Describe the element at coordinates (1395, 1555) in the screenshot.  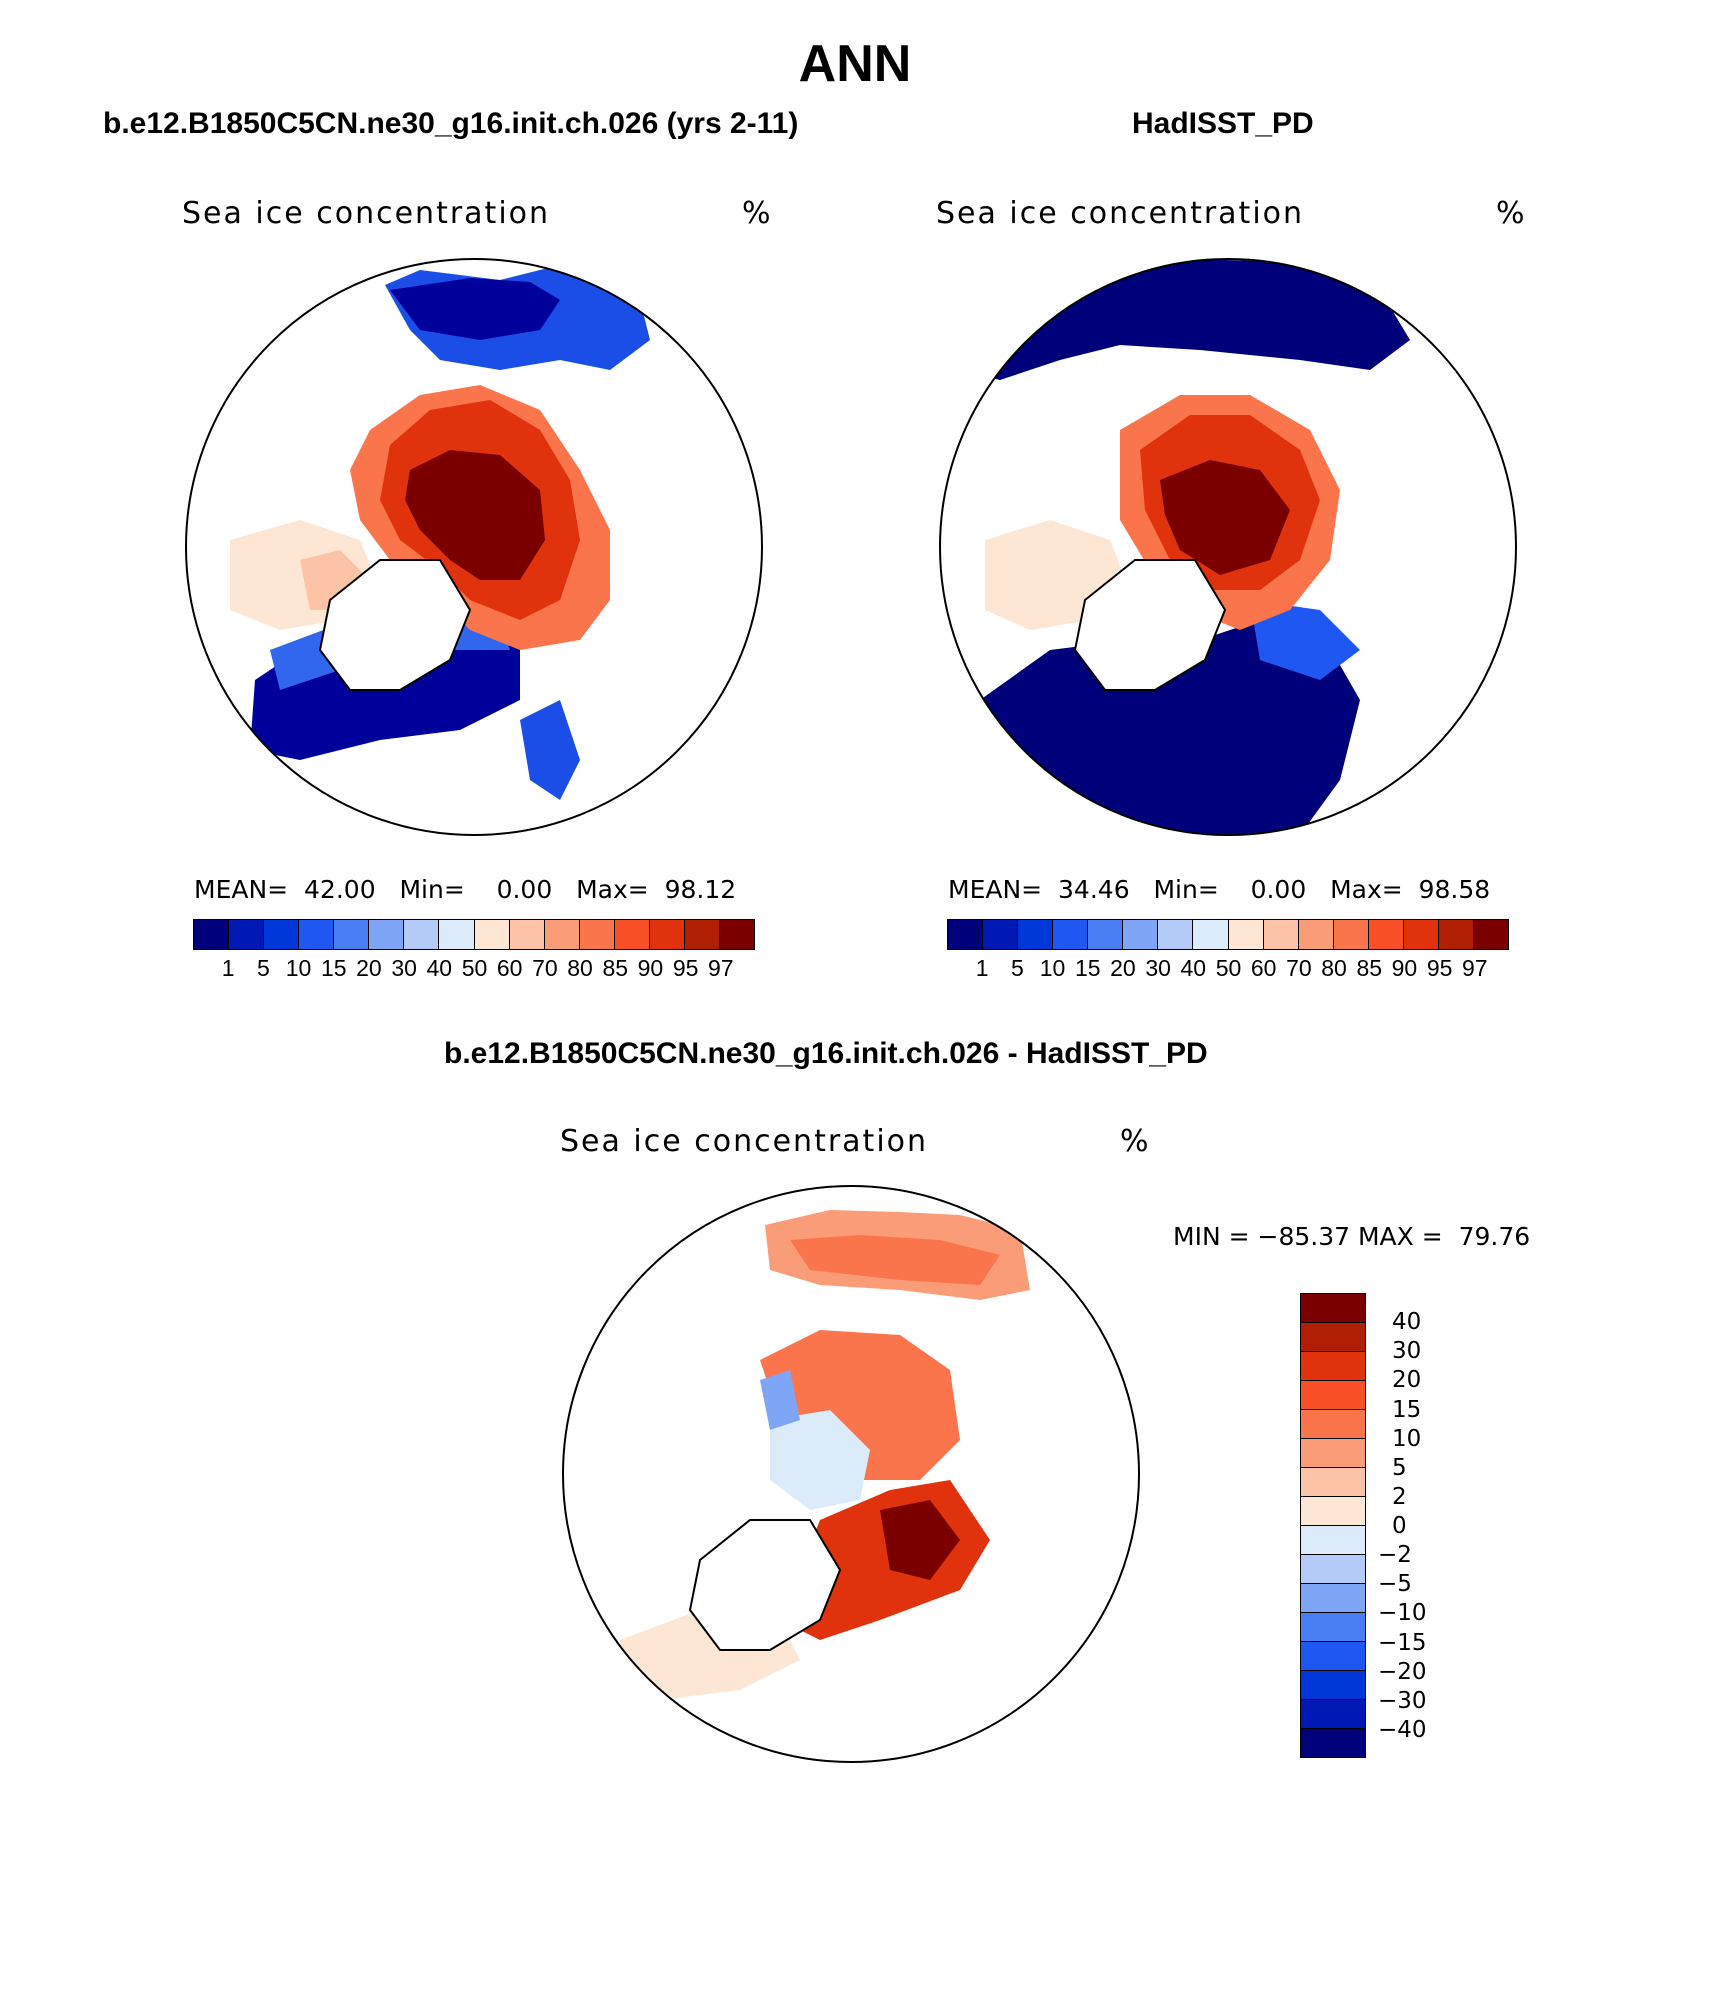
I see `diff-colorbar-label: −2` at that location.